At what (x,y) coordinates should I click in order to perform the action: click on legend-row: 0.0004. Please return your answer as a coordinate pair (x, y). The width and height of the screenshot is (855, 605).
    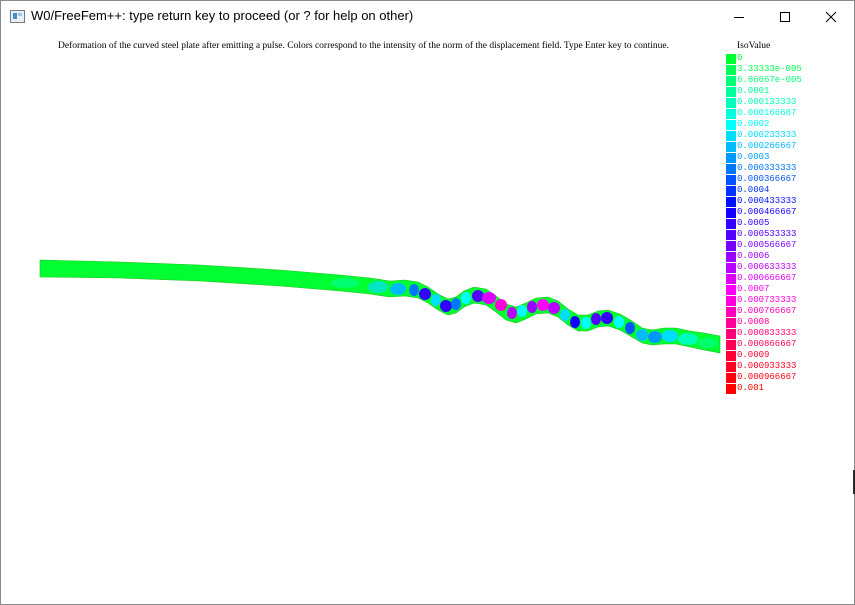
    Looking at the image, I should click on (786, 190).